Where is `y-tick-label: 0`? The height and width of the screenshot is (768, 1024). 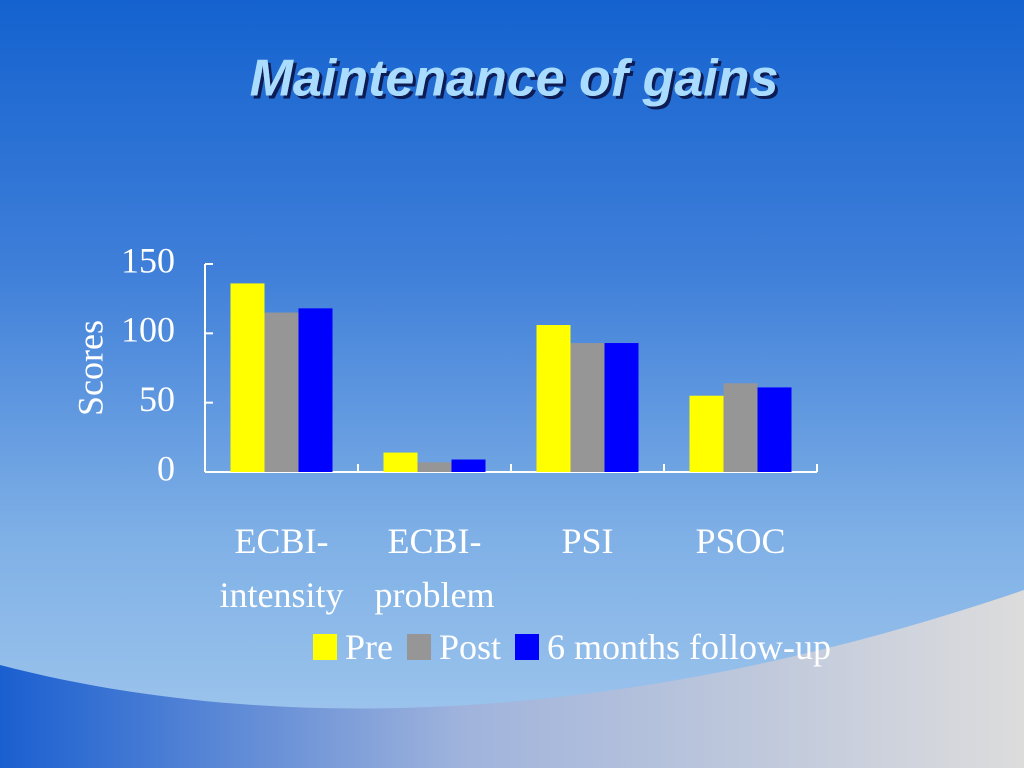
y-tick-label: 0 is located at coordinates (166, 468).